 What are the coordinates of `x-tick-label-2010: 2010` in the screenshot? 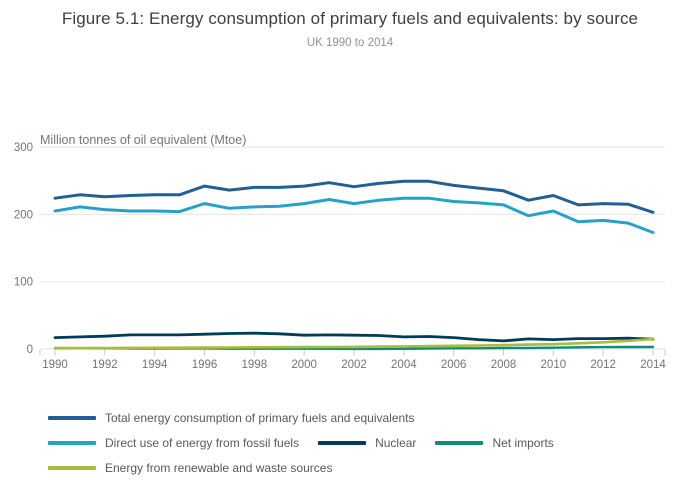 It's located at (554, 365).